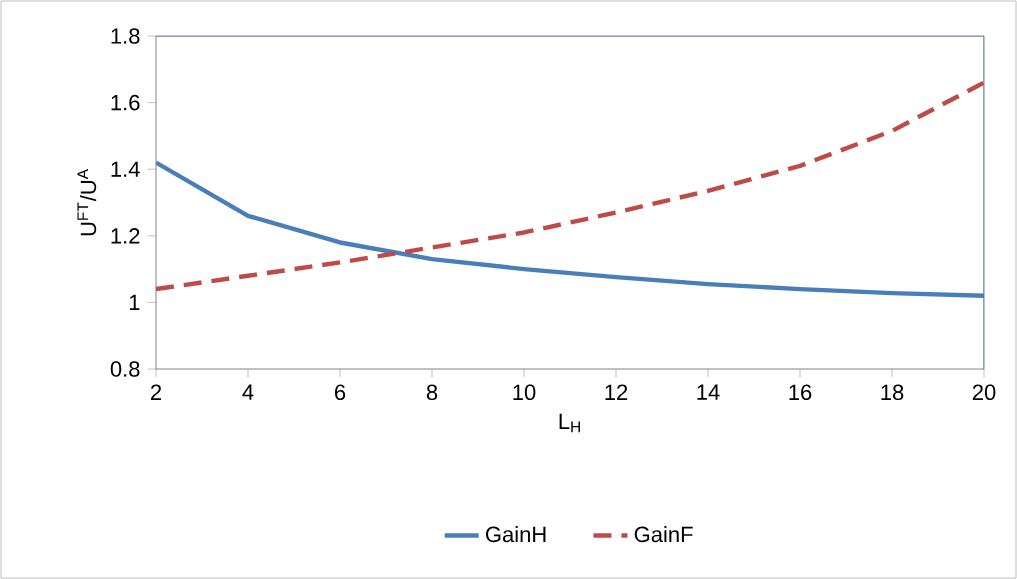  I want to click on x-tick-label: 4, so click(248, 392).